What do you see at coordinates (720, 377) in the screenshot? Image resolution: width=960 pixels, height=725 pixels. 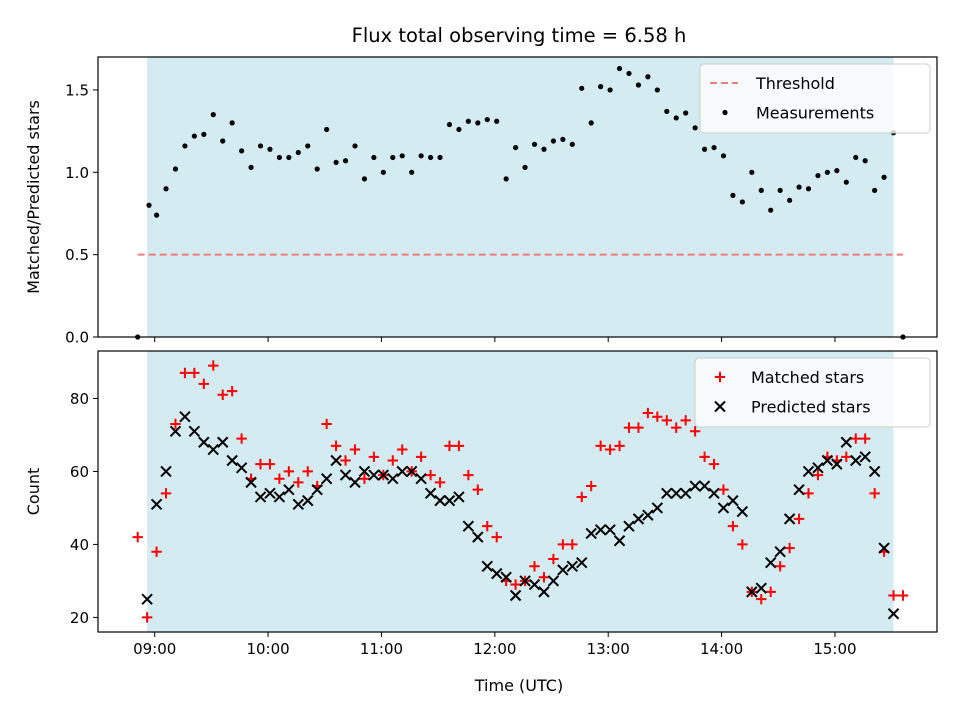 I see `legend-swatch-plus` at bounding box center [720, 377].